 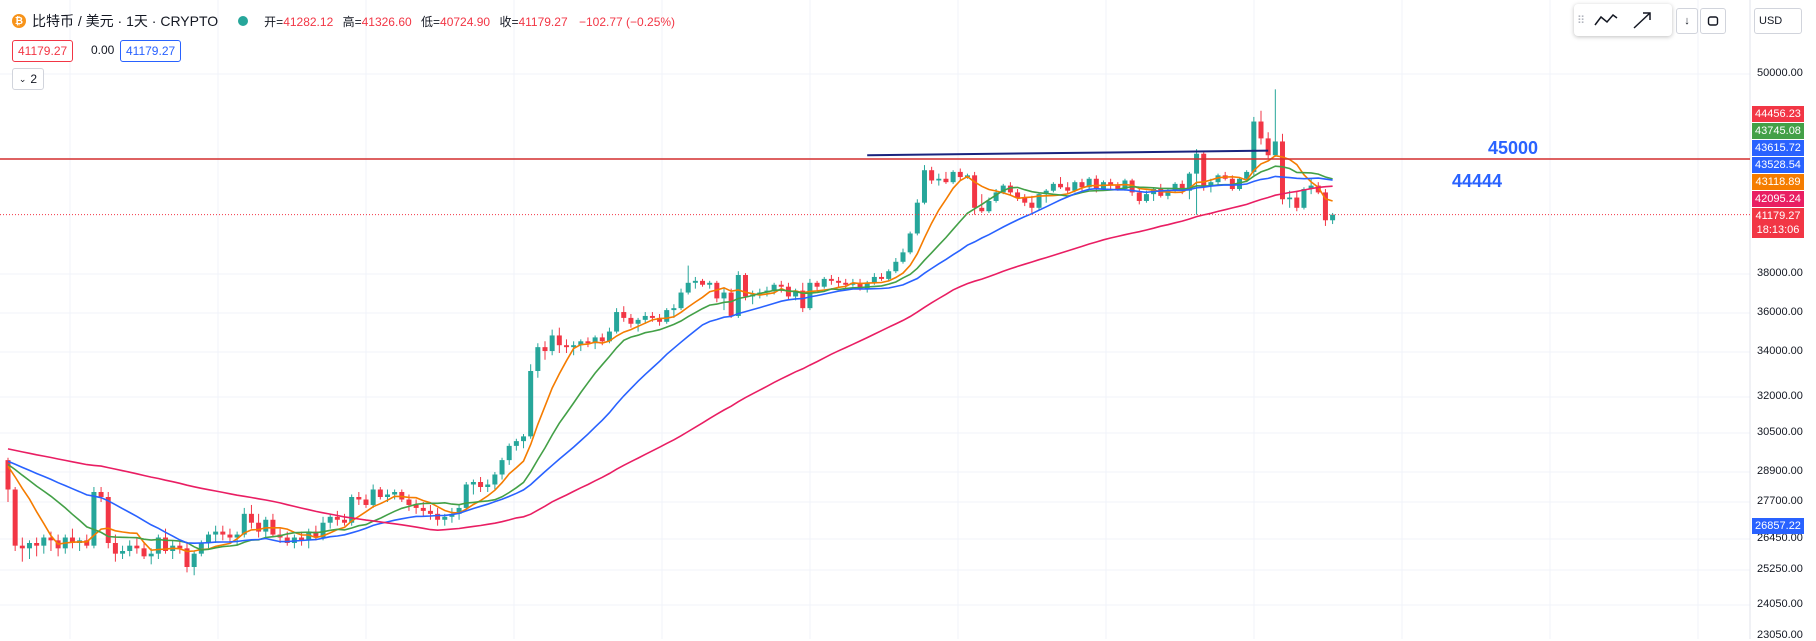 I want to click on trend-line, so click(x=1068, y=153).